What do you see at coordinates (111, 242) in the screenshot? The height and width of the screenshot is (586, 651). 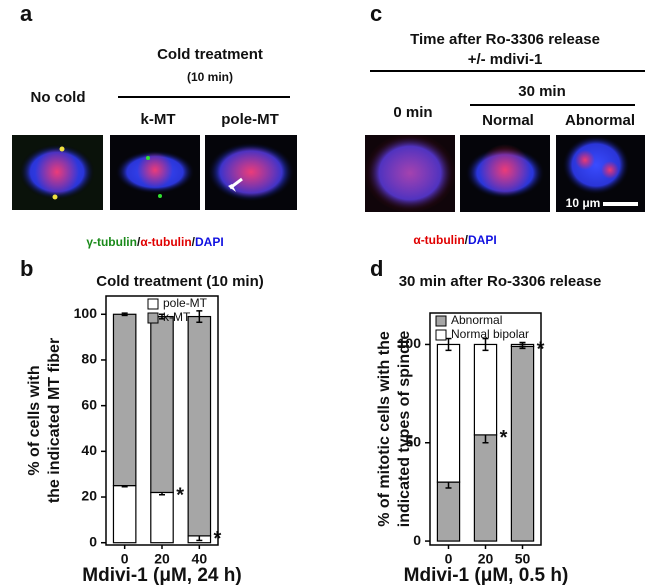 I see `stain: γ-tubulin` at bounding box center [111, 242].